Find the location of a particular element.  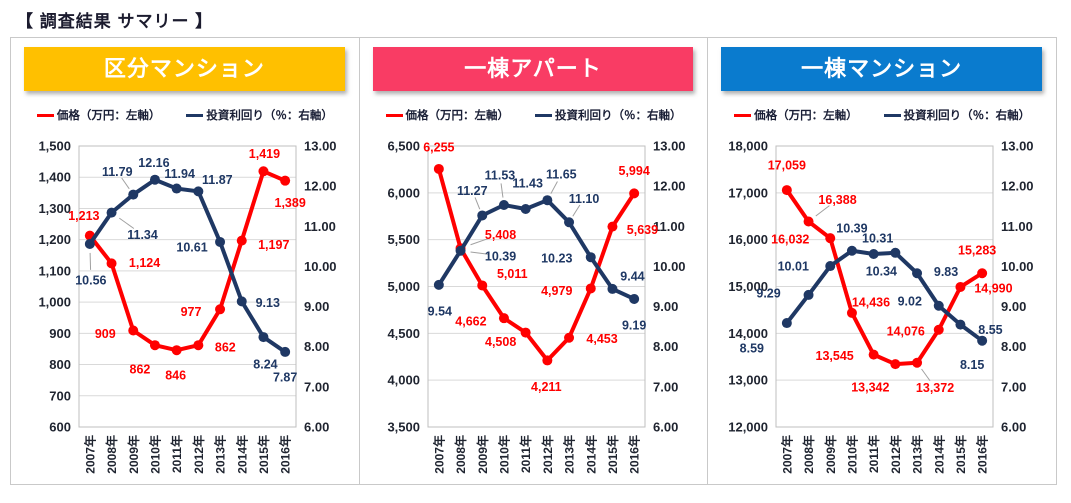

legend-marker-price is located at coordinates (45, 115).